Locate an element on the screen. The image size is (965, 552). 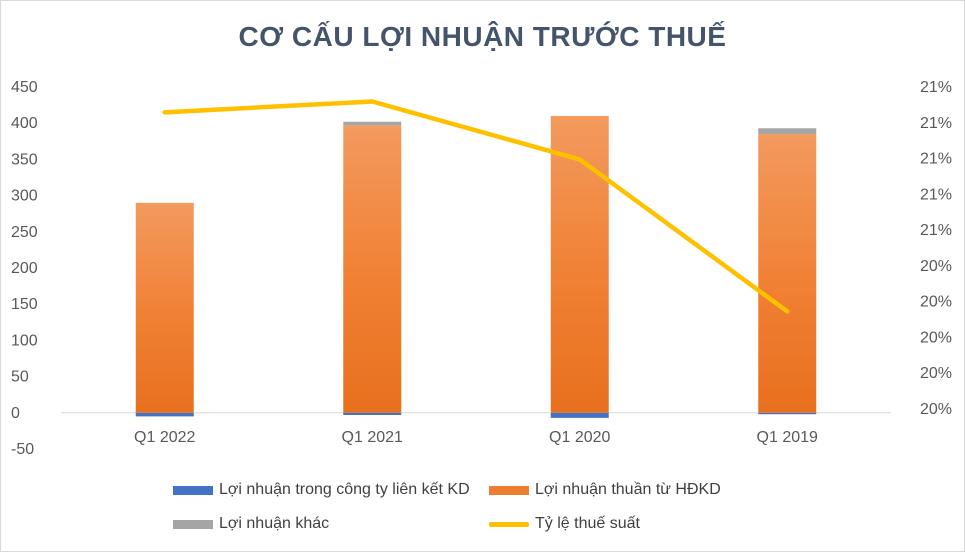
left-tick-label: 200 is located at coordinates (24, 268).